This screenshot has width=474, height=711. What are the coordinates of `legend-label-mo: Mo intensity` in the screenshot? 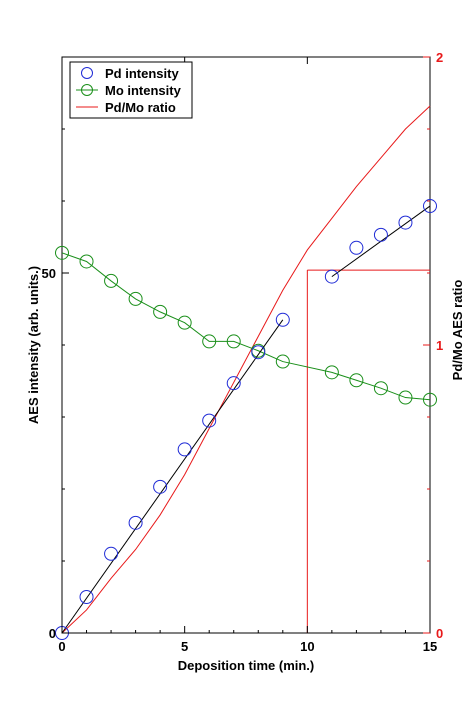 It's located at (143, 90).